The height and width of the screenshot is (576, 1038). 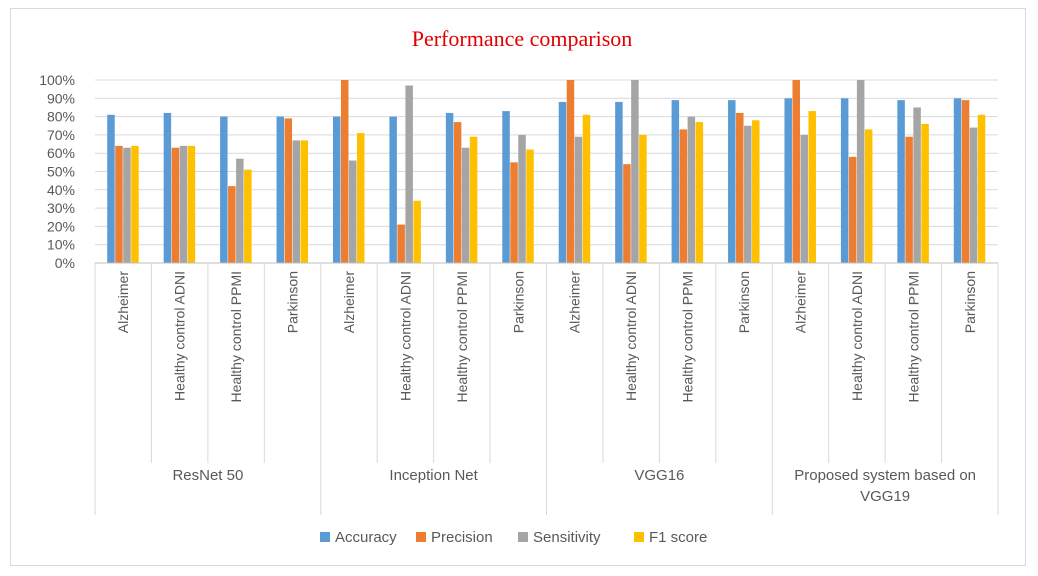 I want to click on y-tick-label: 20%, so click(x=61, y=226).